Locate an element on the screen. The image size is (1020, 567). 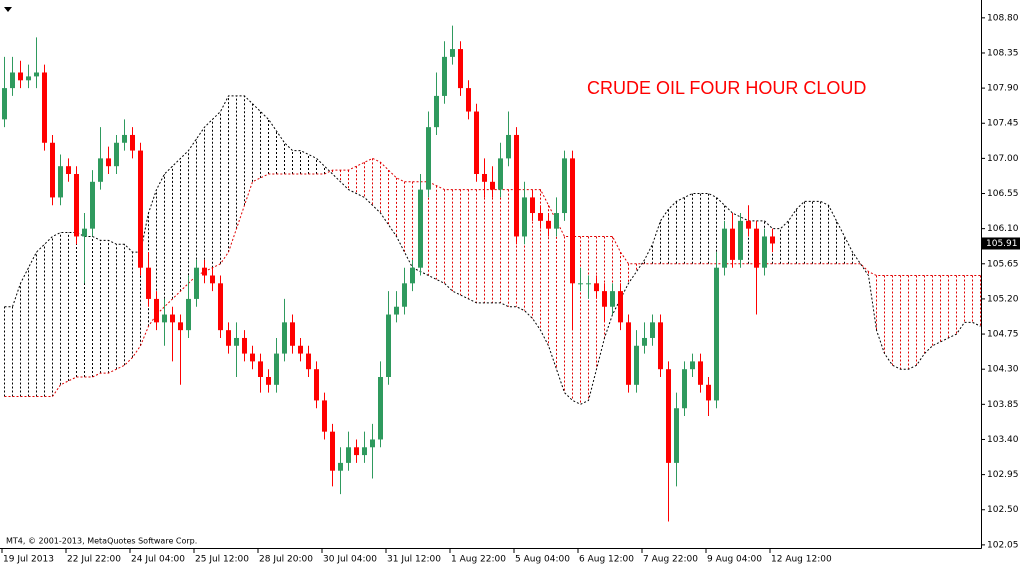
y-tick-label: 104.30 is located at coordinates (1003, 370).